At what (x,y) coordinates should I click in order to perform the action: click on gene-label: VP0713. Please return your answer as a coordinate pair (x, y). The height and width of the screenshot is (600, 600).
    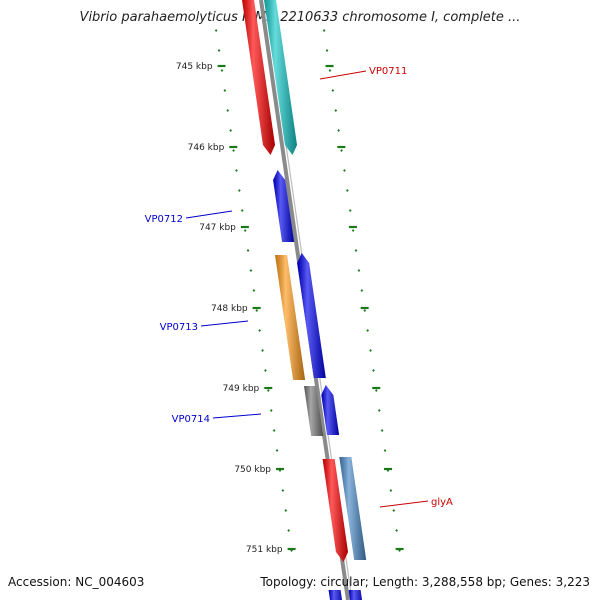
    Looking at the image, I should click on (179, 327).